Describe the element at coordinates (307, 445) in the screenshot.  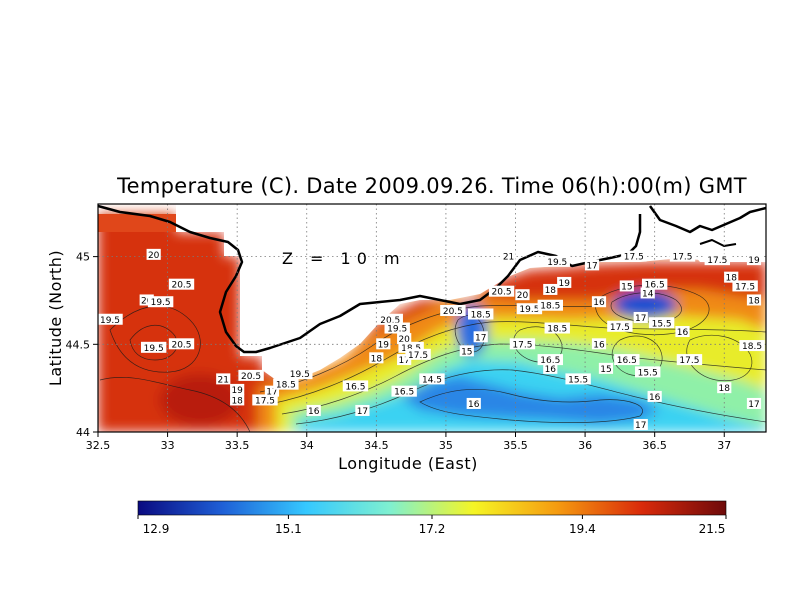
I see `x-tick-label: 34` at that location.